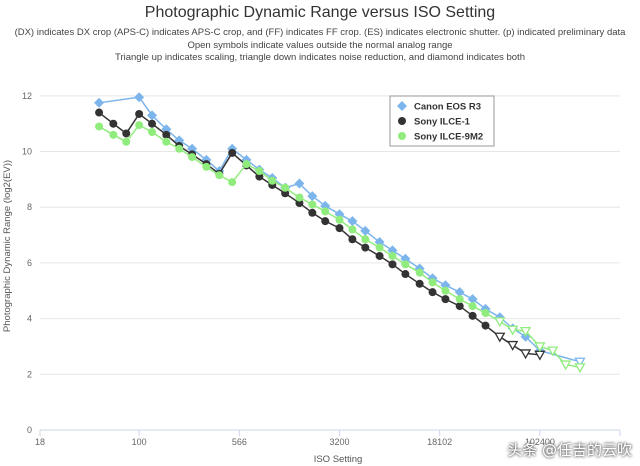 This screenshot has height=466, width=640. I want to click on x-tick-label: 566, so click(239, 442).